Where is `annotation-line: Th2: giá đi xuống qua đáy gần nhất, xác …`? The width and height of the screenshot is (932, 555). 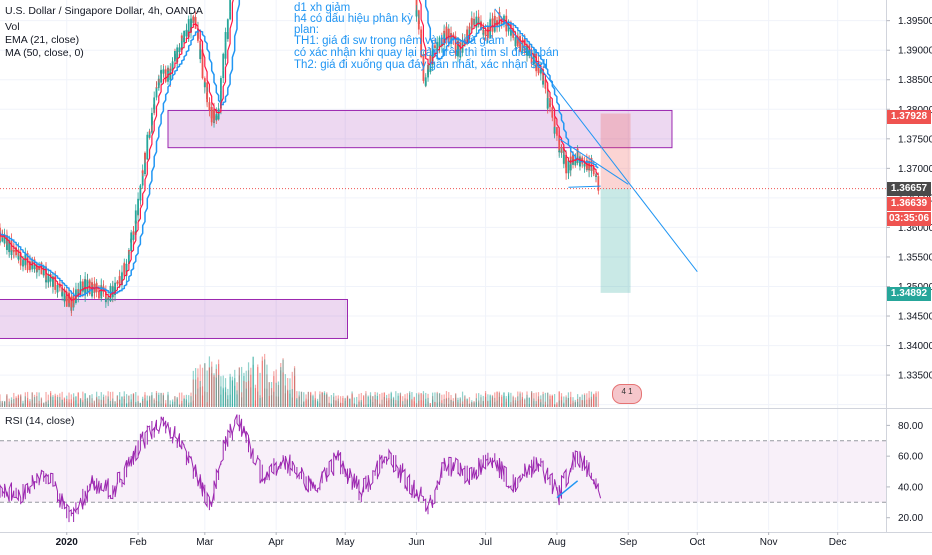 annotation-line: Th2: giá đi xuống qua đáy gần nhất, xác … is located at coordinates (421, 65).